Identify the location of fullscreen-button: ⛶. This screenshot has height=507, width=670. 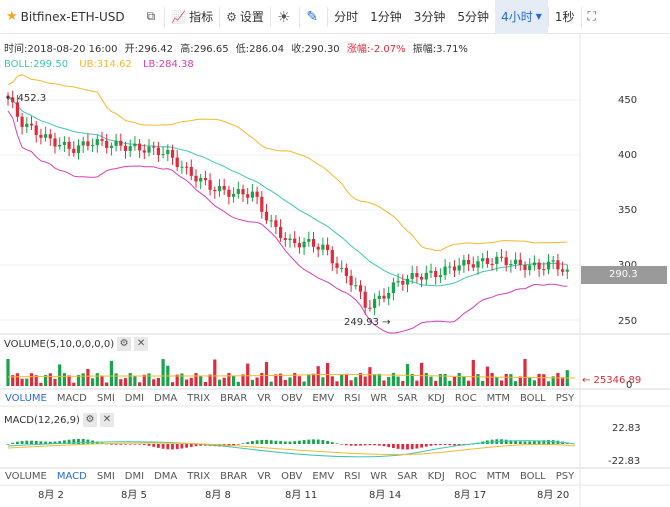
(593, 17).